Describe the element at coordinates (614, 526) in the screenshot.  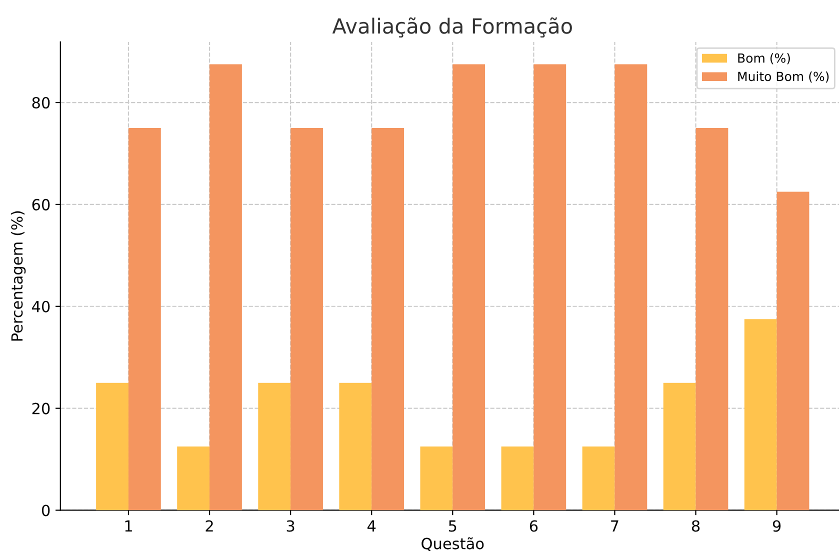
I see `x-tick-label: 7` at that location.